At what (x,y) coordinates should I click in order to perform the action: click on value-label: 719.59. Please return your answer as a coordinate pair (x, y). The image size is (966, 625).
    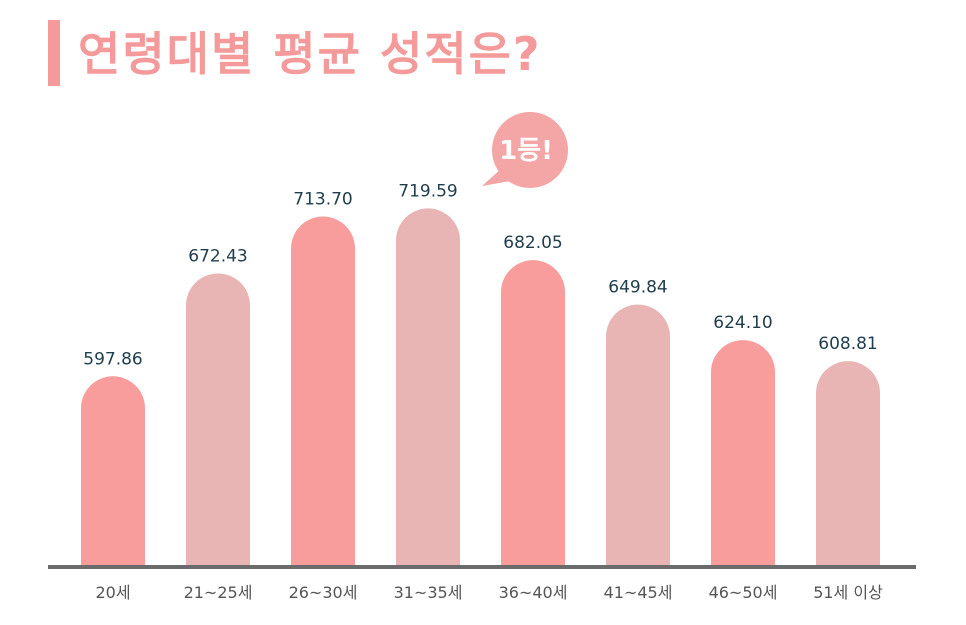
    Looking at the image, I should click on (427, 191).